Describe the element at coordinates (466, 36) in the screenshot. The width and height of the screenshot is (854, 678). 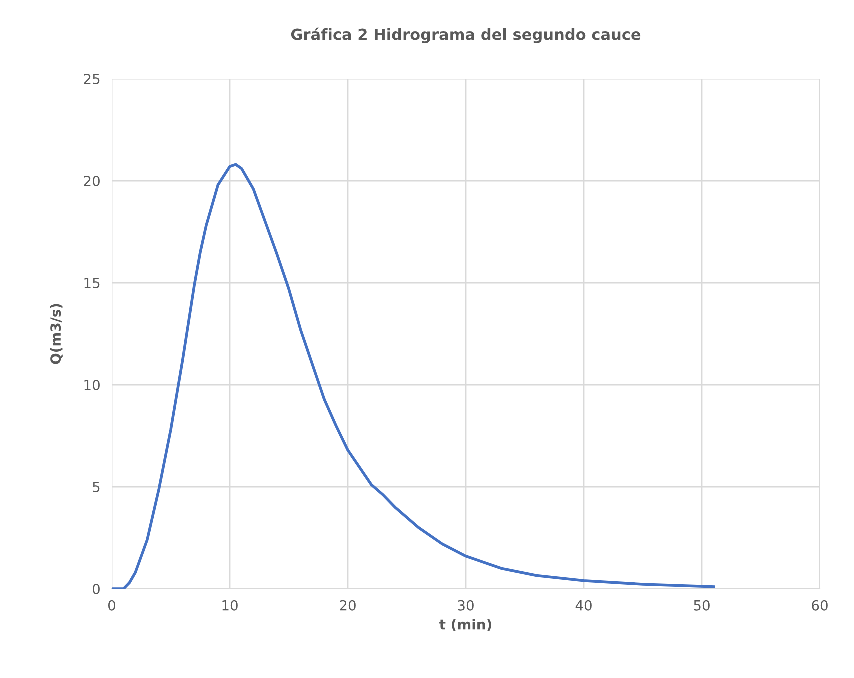
I see `chart-title: Gráfica 2 Hidrograma del segundo cauce` at that location.